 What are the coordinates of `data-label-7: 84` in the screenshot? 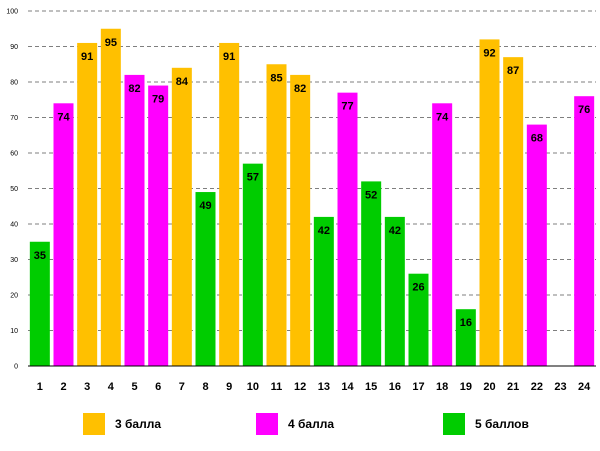 It's located at (182, 82).